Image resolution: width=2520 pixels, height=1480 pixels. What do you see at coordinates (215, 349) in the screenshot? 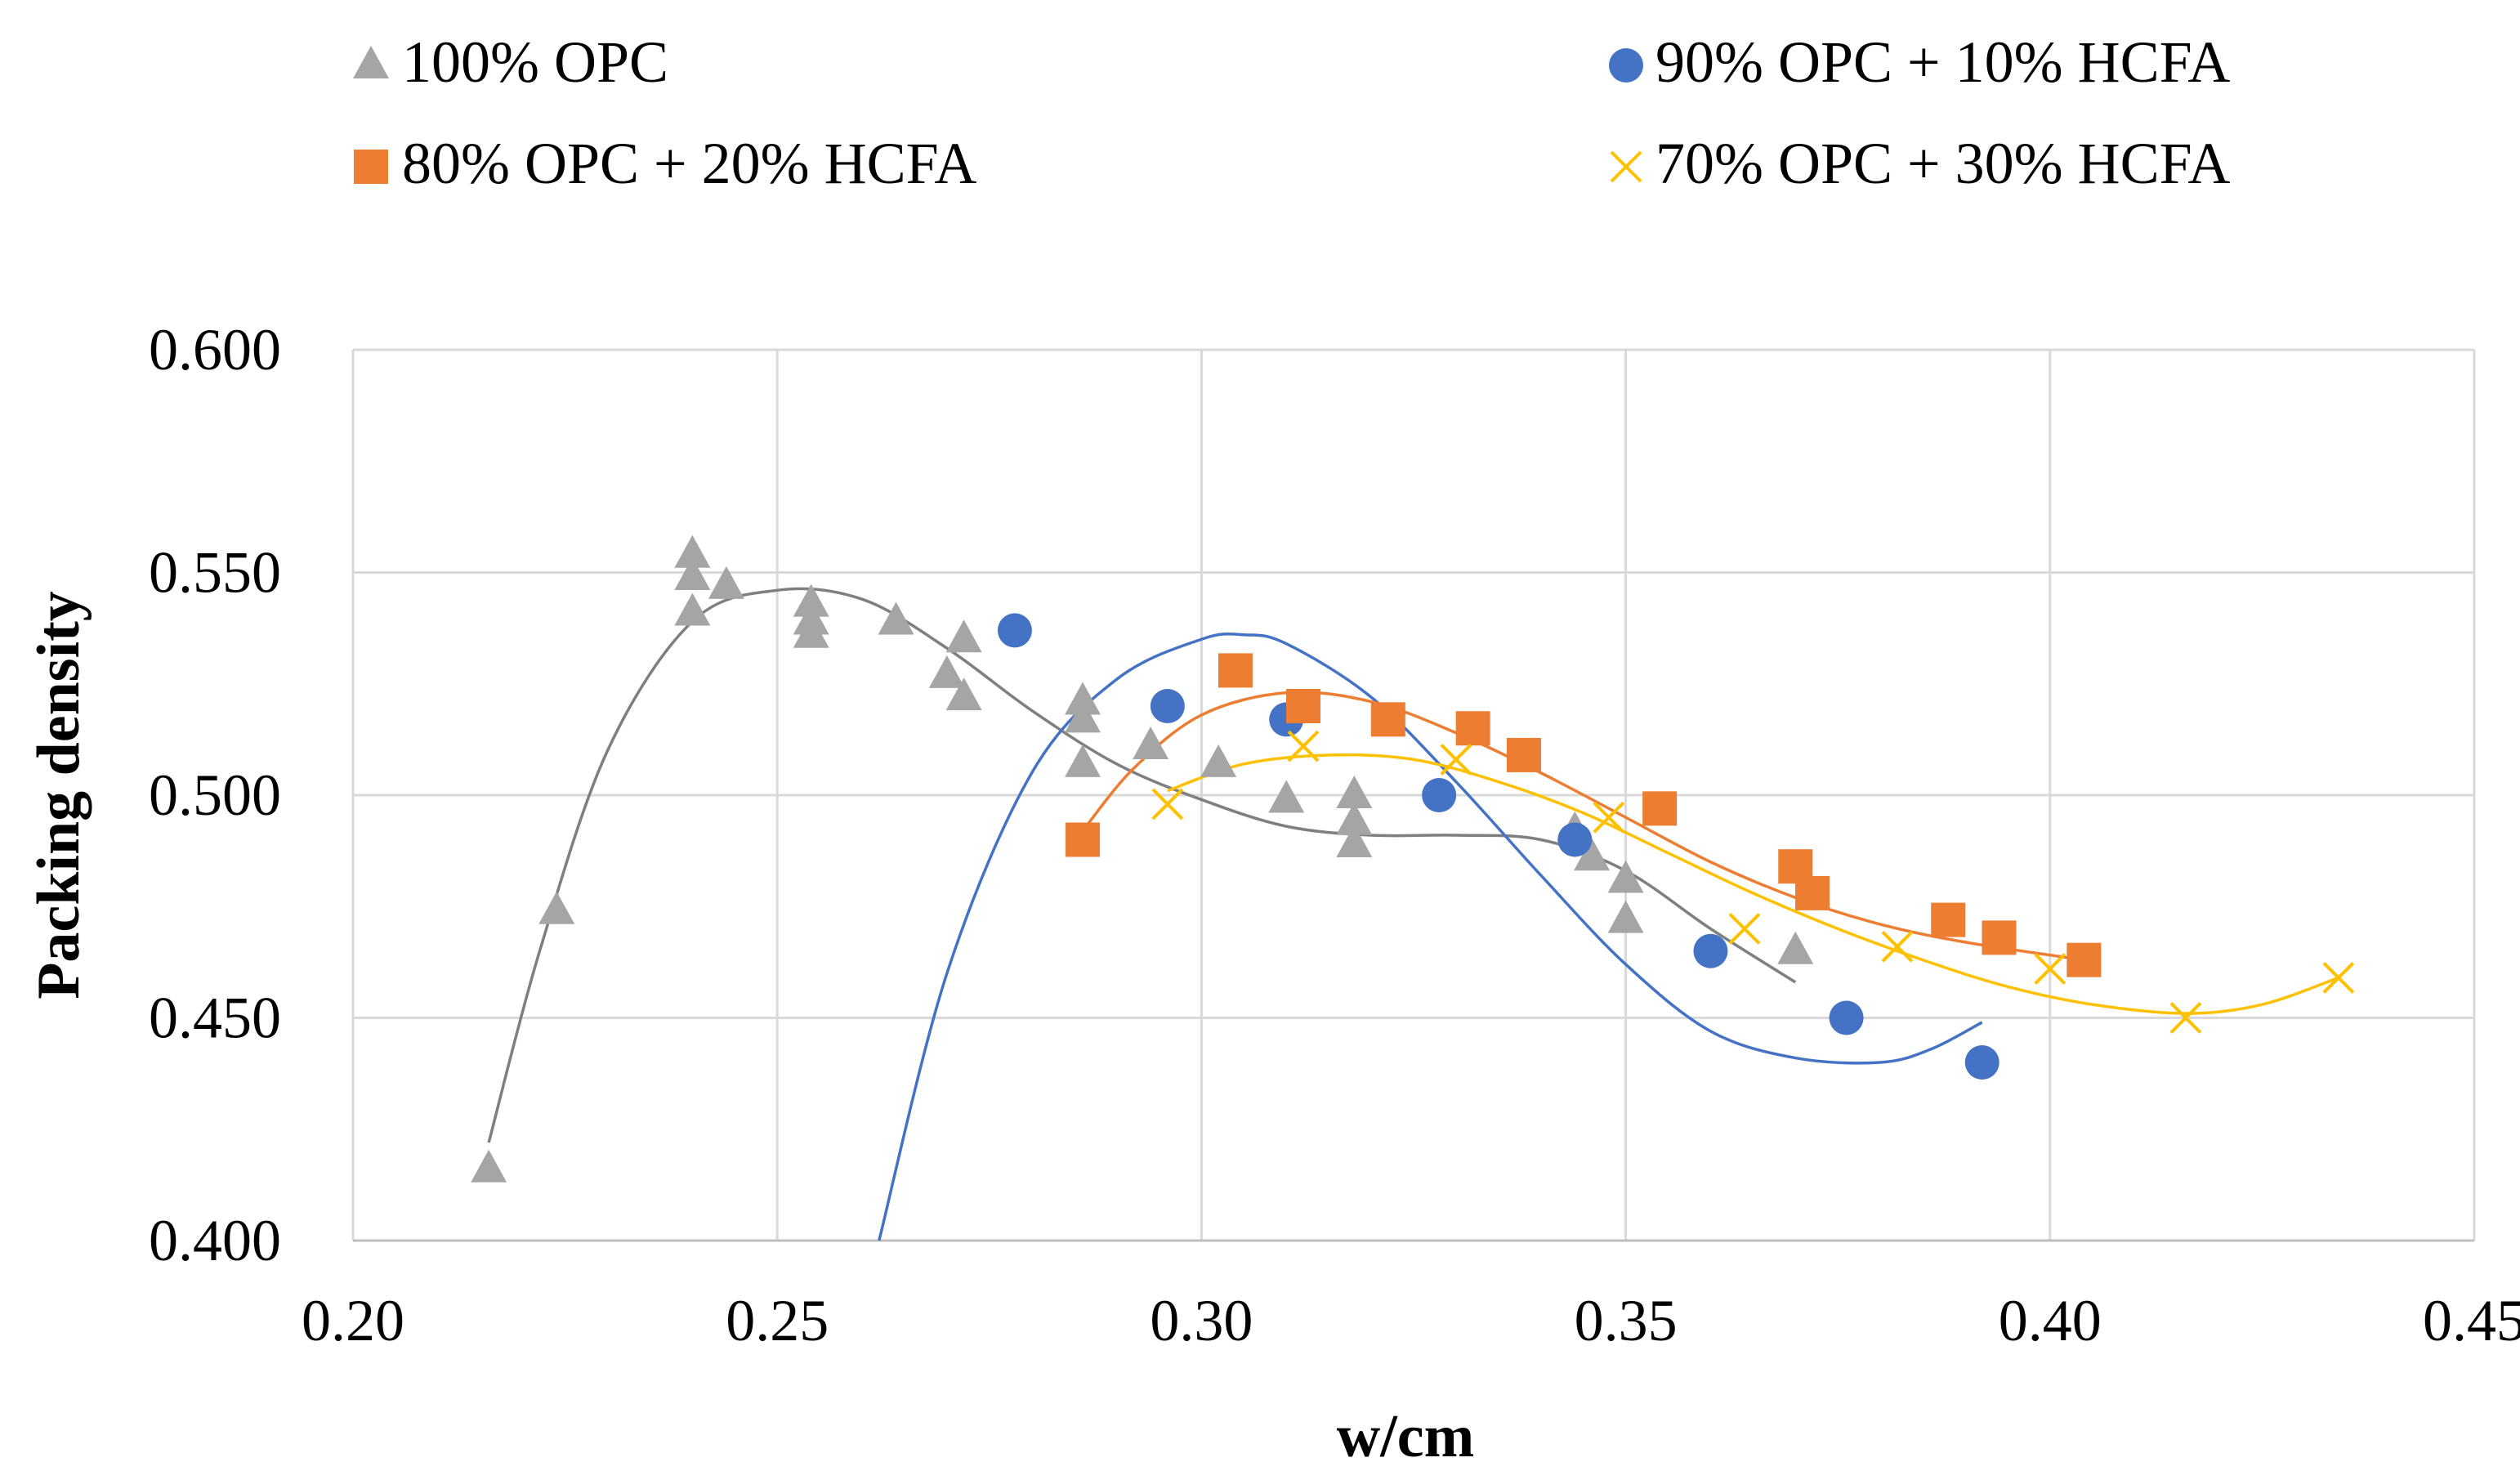
I see `y-tick-label: 0.600` at bounding box center [215, 349].